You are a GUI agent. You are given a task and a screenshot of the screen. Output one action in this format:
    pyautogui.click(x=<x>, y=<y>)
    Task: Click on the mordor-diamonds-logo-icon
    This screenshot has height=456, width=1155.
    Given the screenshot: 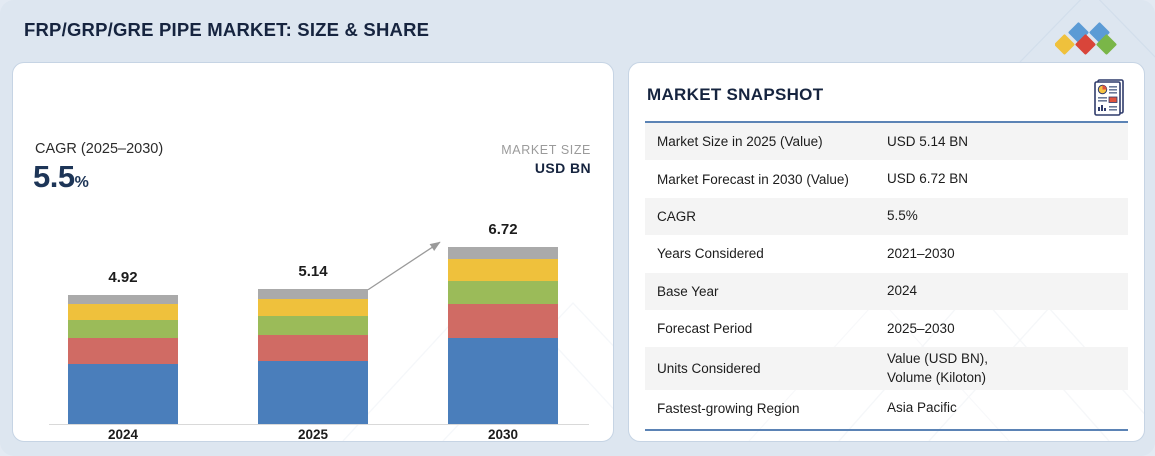 What is the action you would take?
    pyautogui.click(x=1086, y=38)
    